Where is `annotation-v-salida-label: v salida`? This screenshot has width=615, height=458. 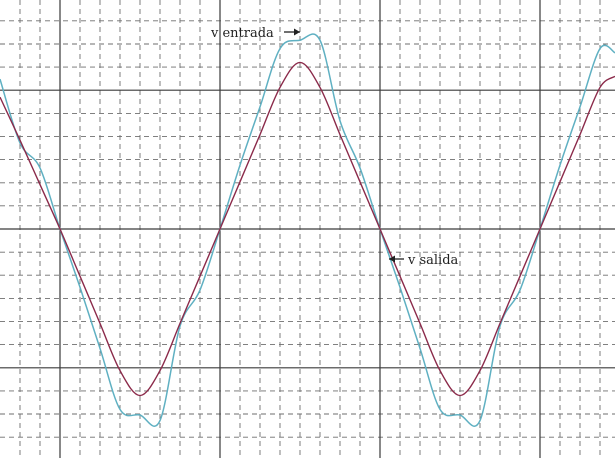 annotation-v-salida-label: v salida is located at coordinates (433, 260).